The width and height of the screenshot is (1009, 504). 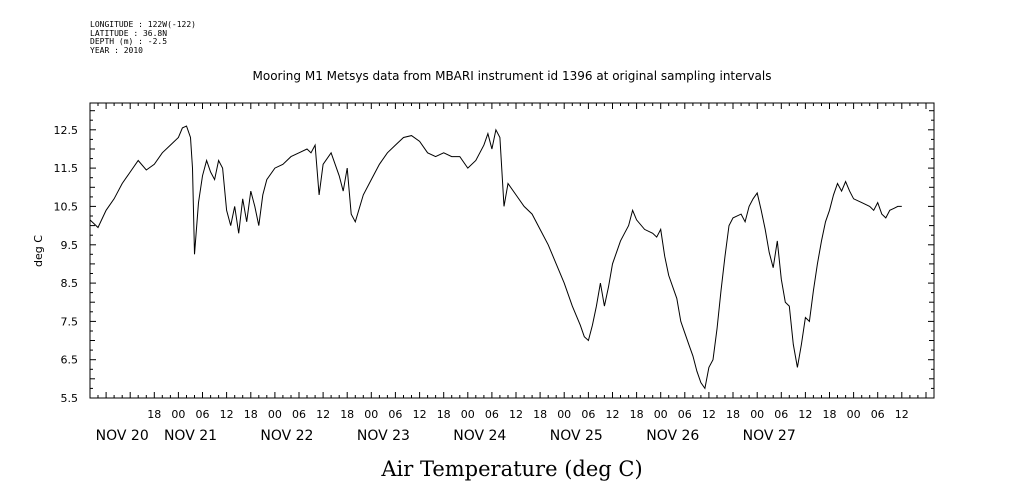 What do you see at coordinates (190, 436) in the screenshot?
I see `x-day-label: NOV 21` at bounding box center [190, 436].